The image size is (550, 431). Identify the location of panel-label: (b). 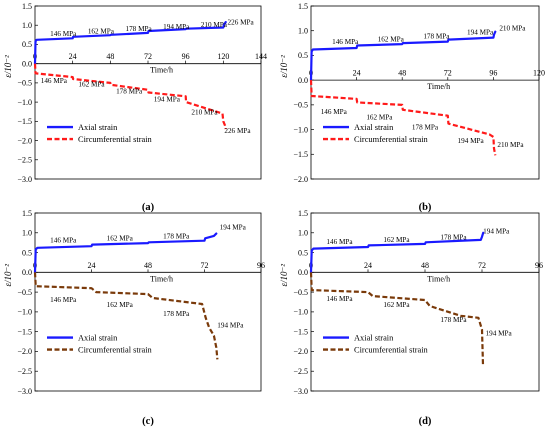
(425, 207).